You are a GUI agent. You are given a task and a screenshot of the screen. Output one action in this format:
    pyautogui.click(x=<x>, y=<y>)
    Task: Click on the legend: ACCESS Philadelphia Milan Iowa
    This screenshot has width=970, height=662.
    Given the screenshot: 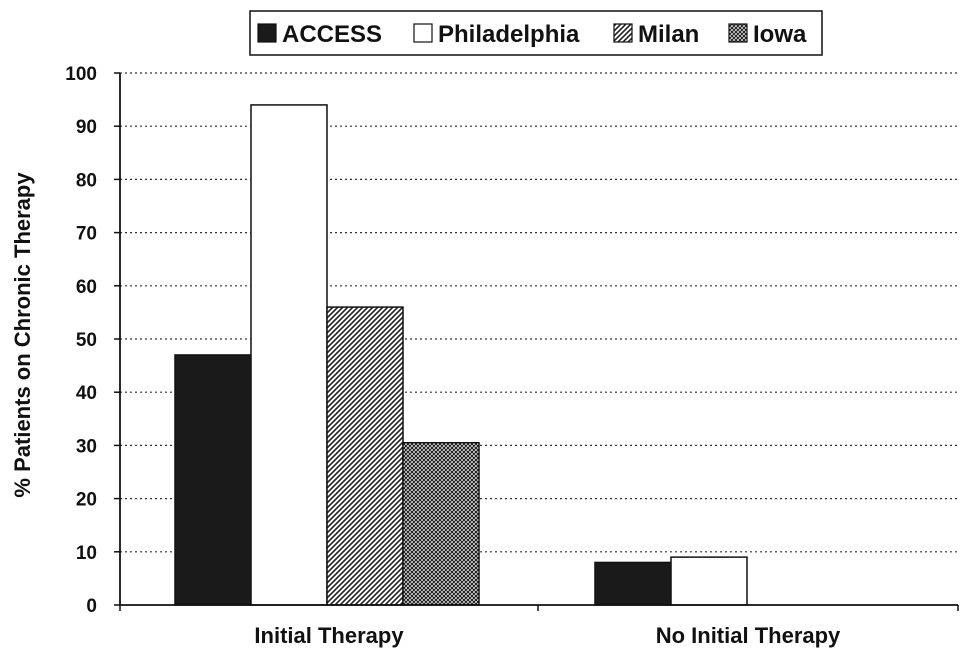 What is the action you would take?
    pyautogui.click(x=536, y=33)
    